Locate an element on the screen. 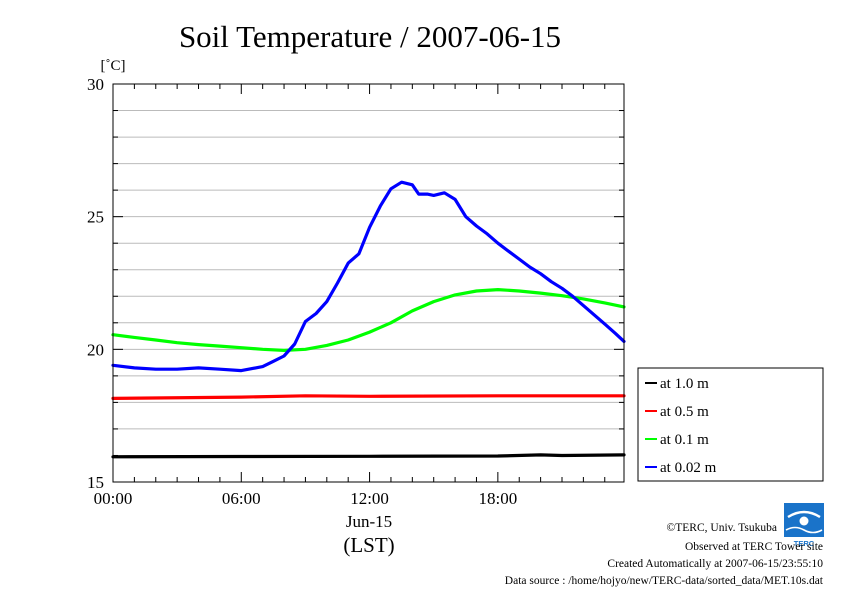  chart-title: Soil Temperature / 2007-06-15 is located at coordinates (370, 36).